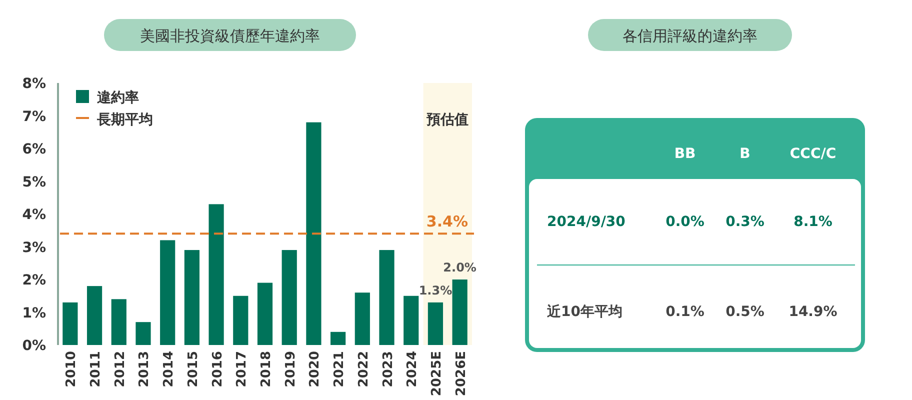 The image size is (912, 400). I want to click on y-tick-label: 5%, so click(34, 182).